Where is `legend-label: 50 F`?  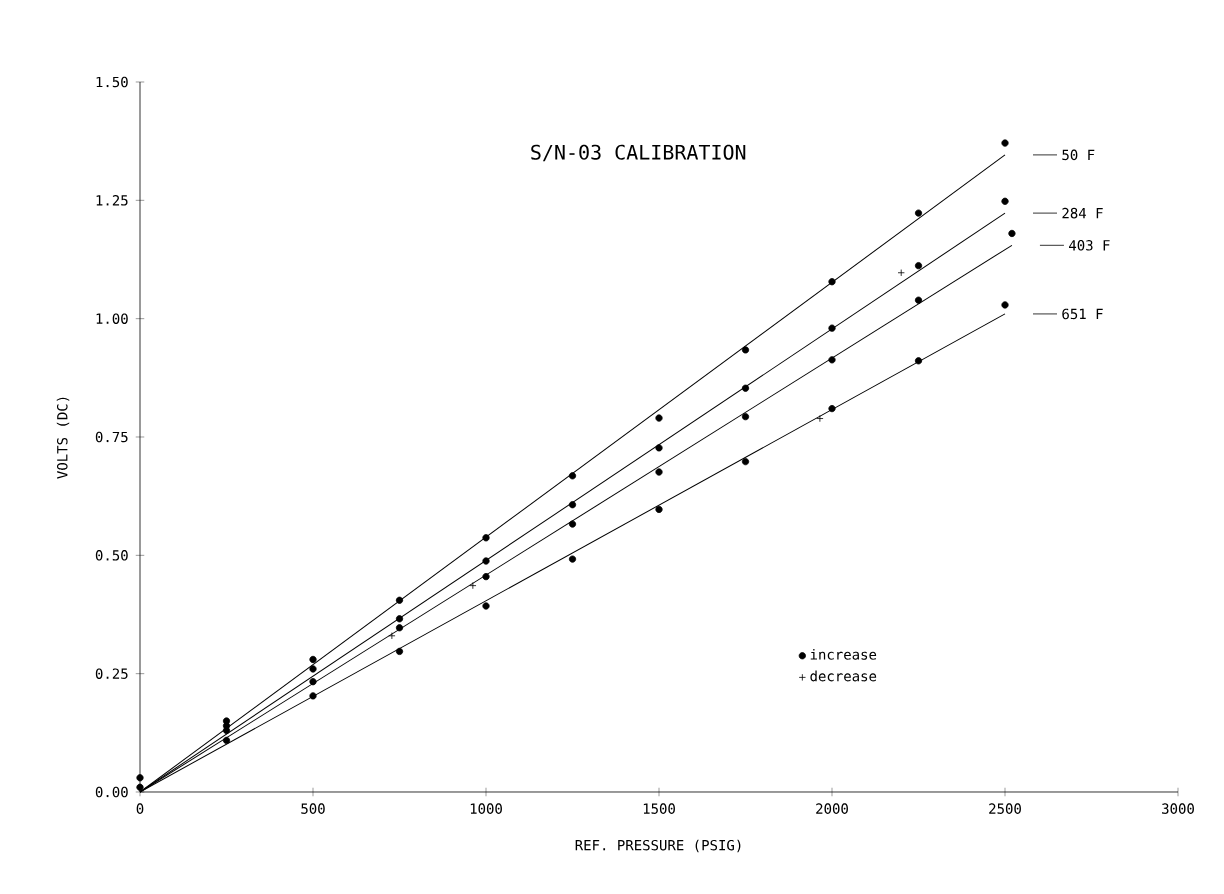
legend-label: 50 F is located at coordinates (1078, 155).